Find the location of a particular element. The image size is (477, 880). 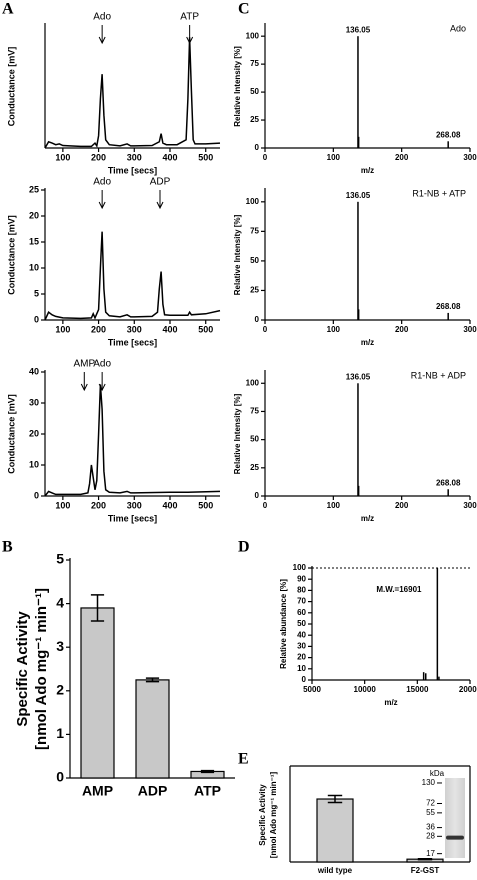

x-tick-label: 5000 is located at coordinates (312, 689).